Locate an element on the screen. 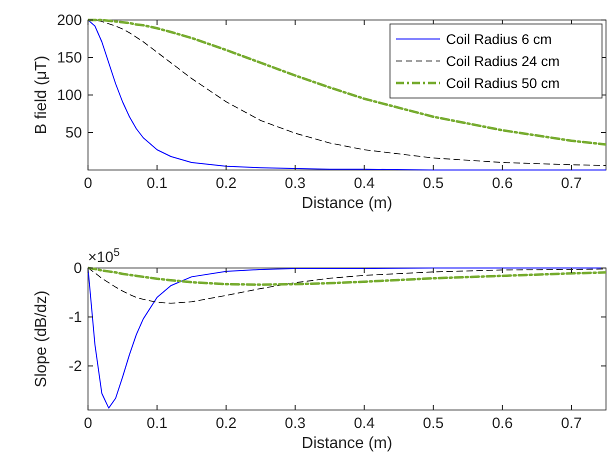  y-tick-label: -2 is located at coordinates (75, 366).